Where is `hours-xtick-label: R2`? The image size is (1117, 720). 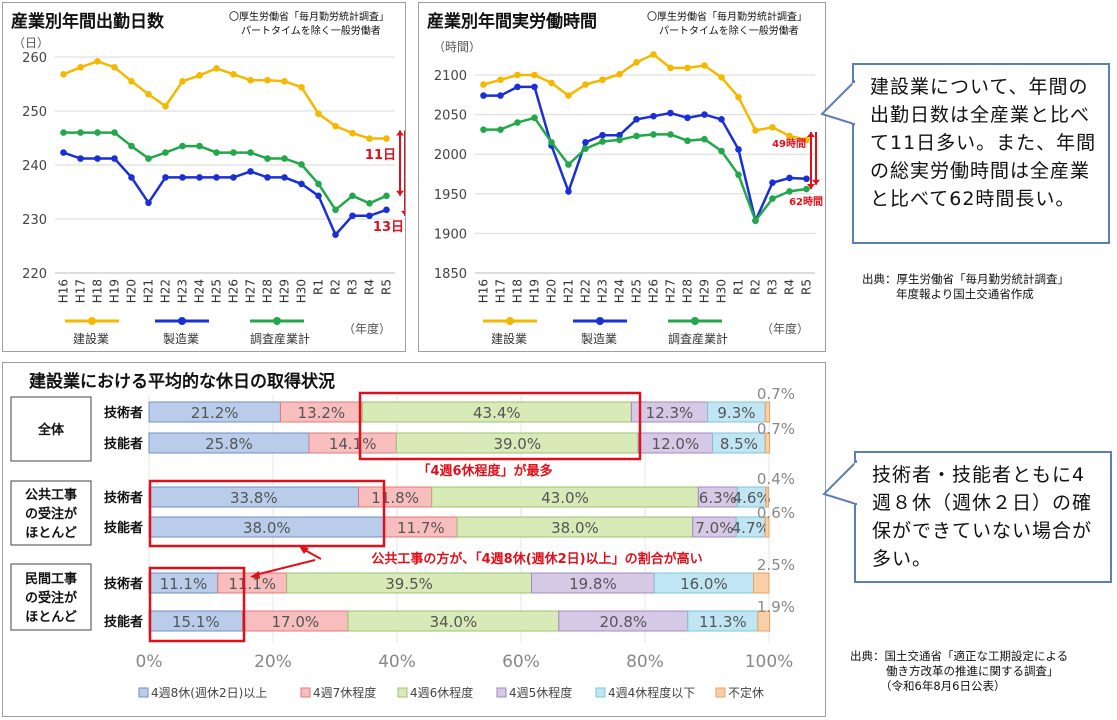 hours-xtick-label: R2 is located at coordinates (756, 287).